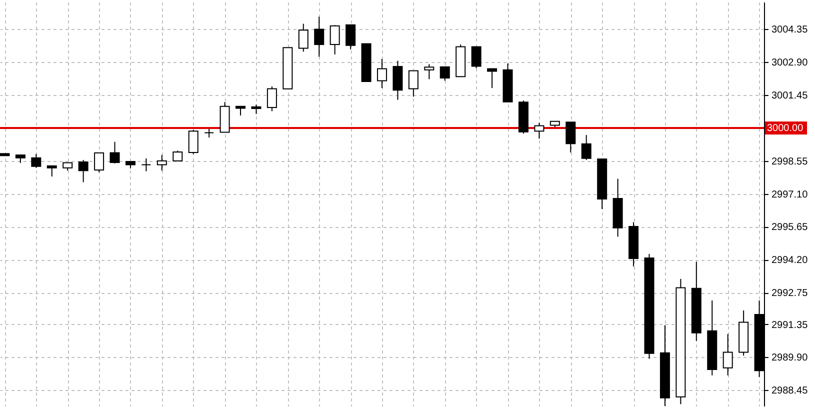 The image size is (815, 408). What do you see at coordinates (790, 260) in the screenshot?
I see `y-tick-label: 2994.20` at bounding box center [790, 260].